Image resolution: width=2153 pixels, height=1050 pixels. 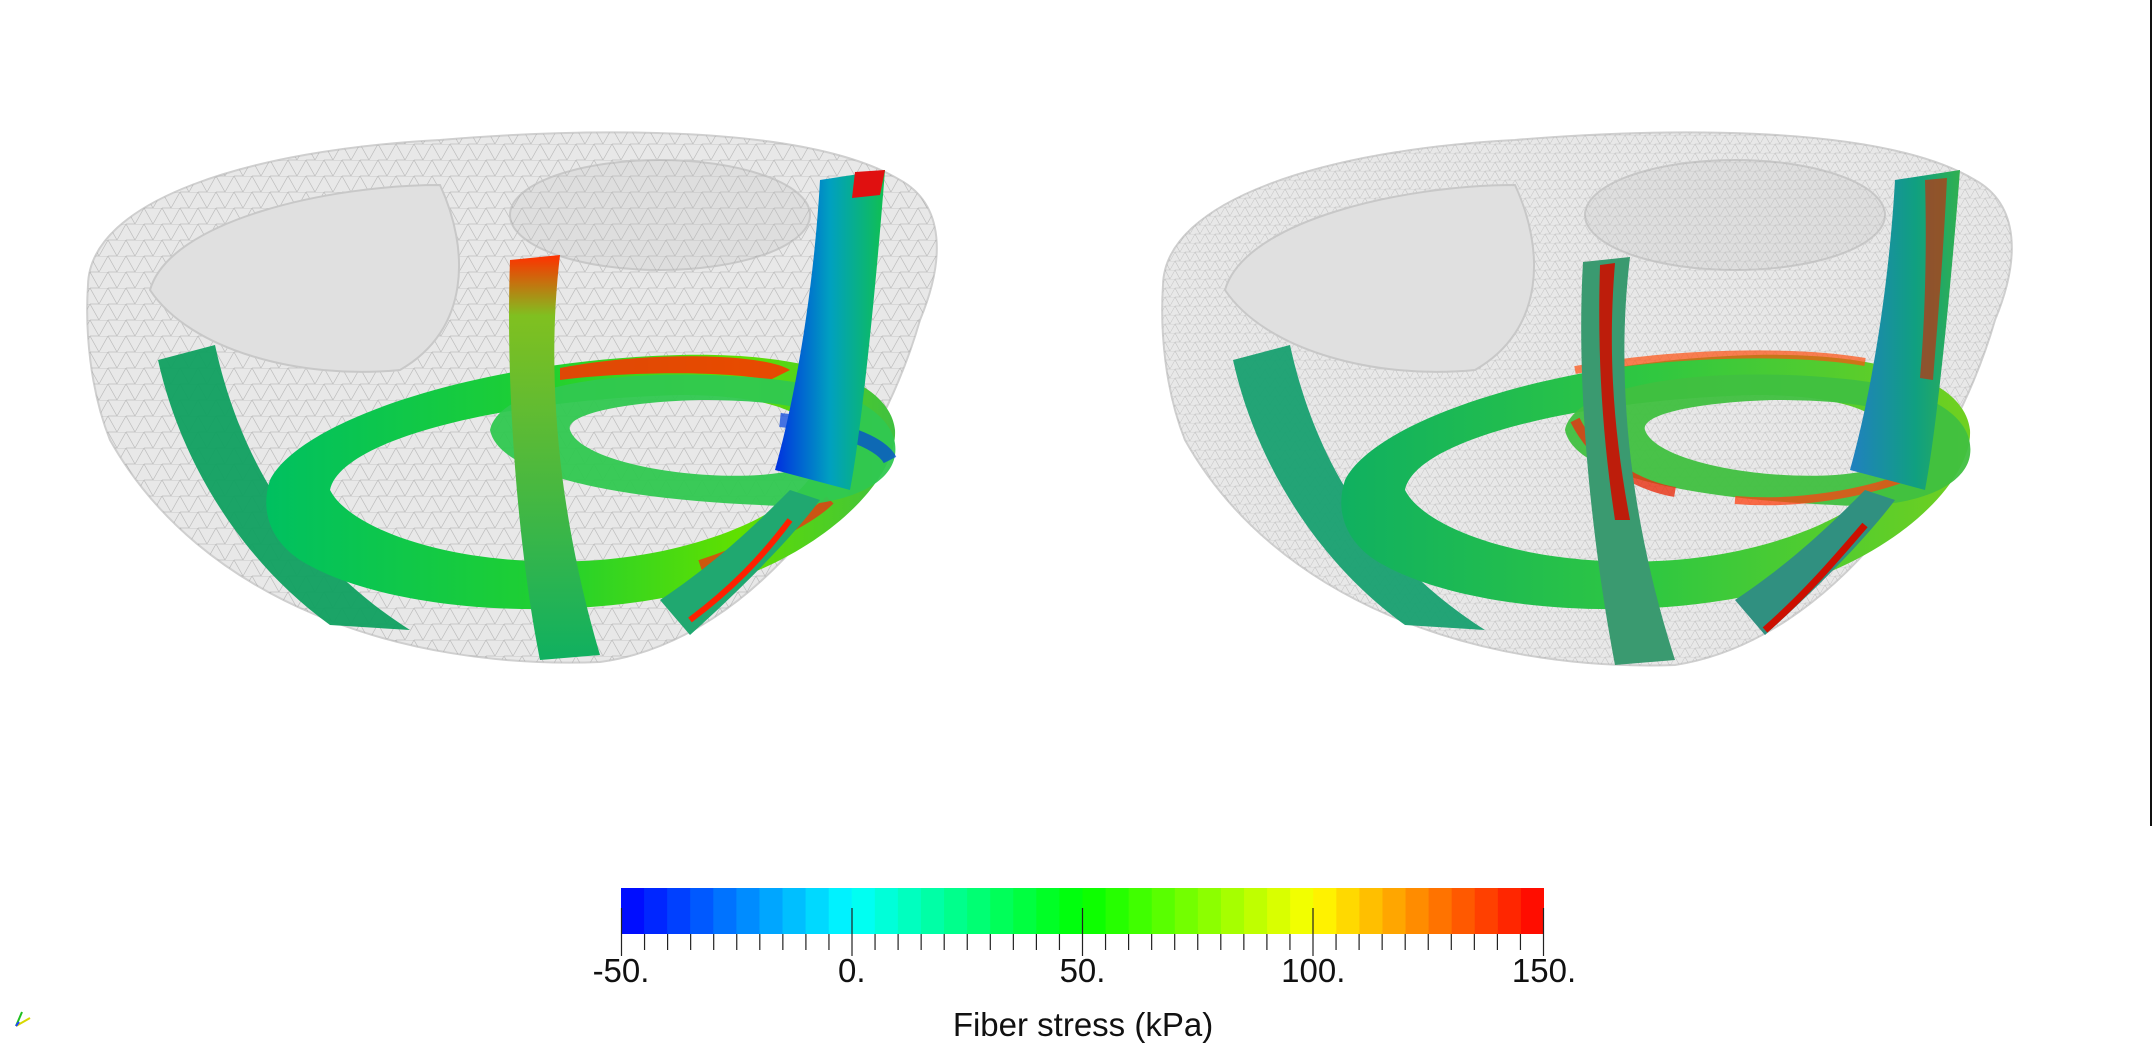 What do you see at coordinates (1083, 1024) in the screenshot?
I see `color-legend-title: Fiber stress (kPa)` at bounding box center [1083, 1024].